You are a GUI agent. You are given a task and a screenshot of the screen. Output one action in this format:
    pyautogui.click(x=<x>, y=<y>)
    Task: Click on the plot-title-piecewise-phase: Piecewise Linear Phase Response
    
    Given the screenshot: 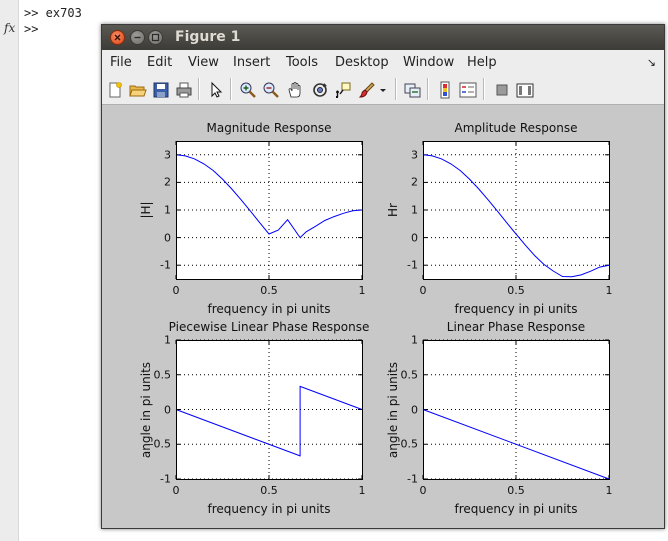 What is the action you would take?
    pyautogui.click(x=269, y=327)
    